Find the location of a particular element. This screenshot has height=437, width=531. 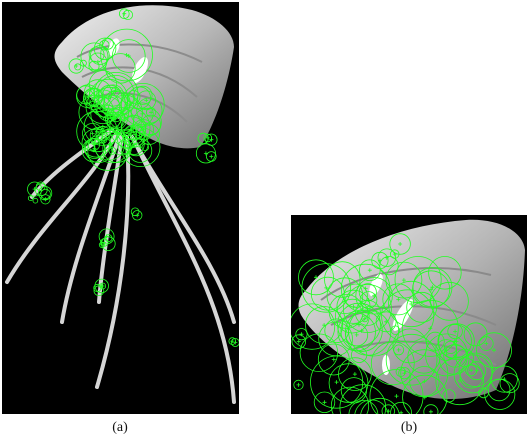

panel-b-caption: (b) is located at coordinates (409, 427).